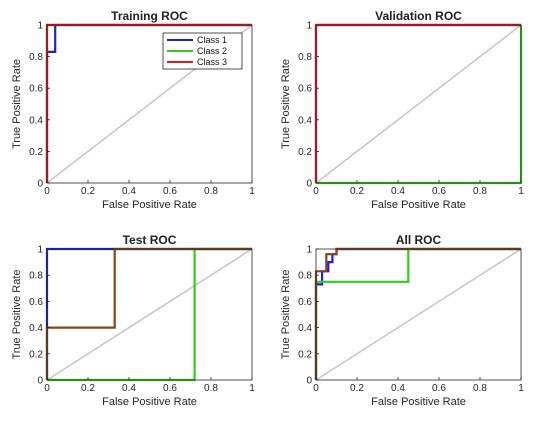 This screenshot has width=550, height=446. What do you see at coordinates (212, 40) in the screenshot?
I see `legend-label: Class 1` at bounding box center [212, 40].